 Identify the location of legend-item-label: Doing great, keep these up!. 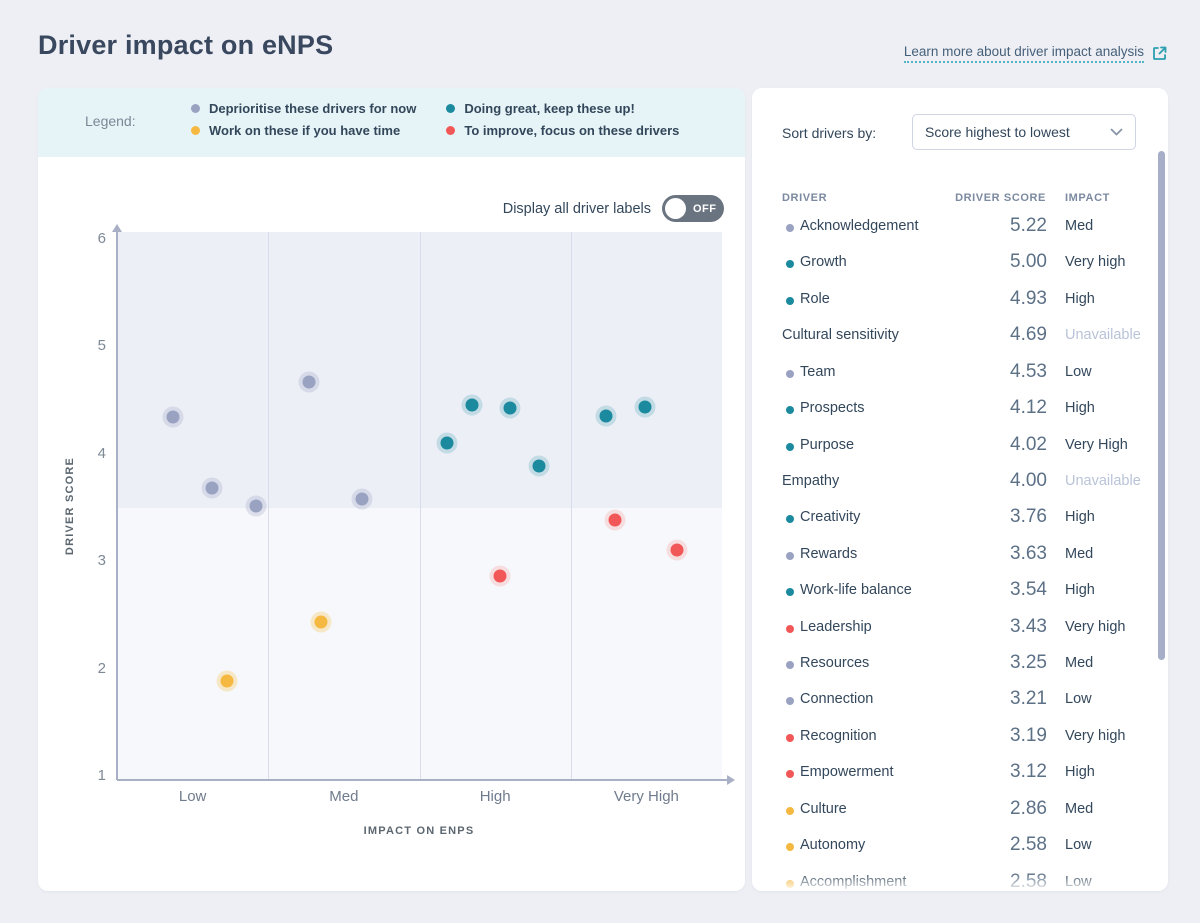
(549, 108).